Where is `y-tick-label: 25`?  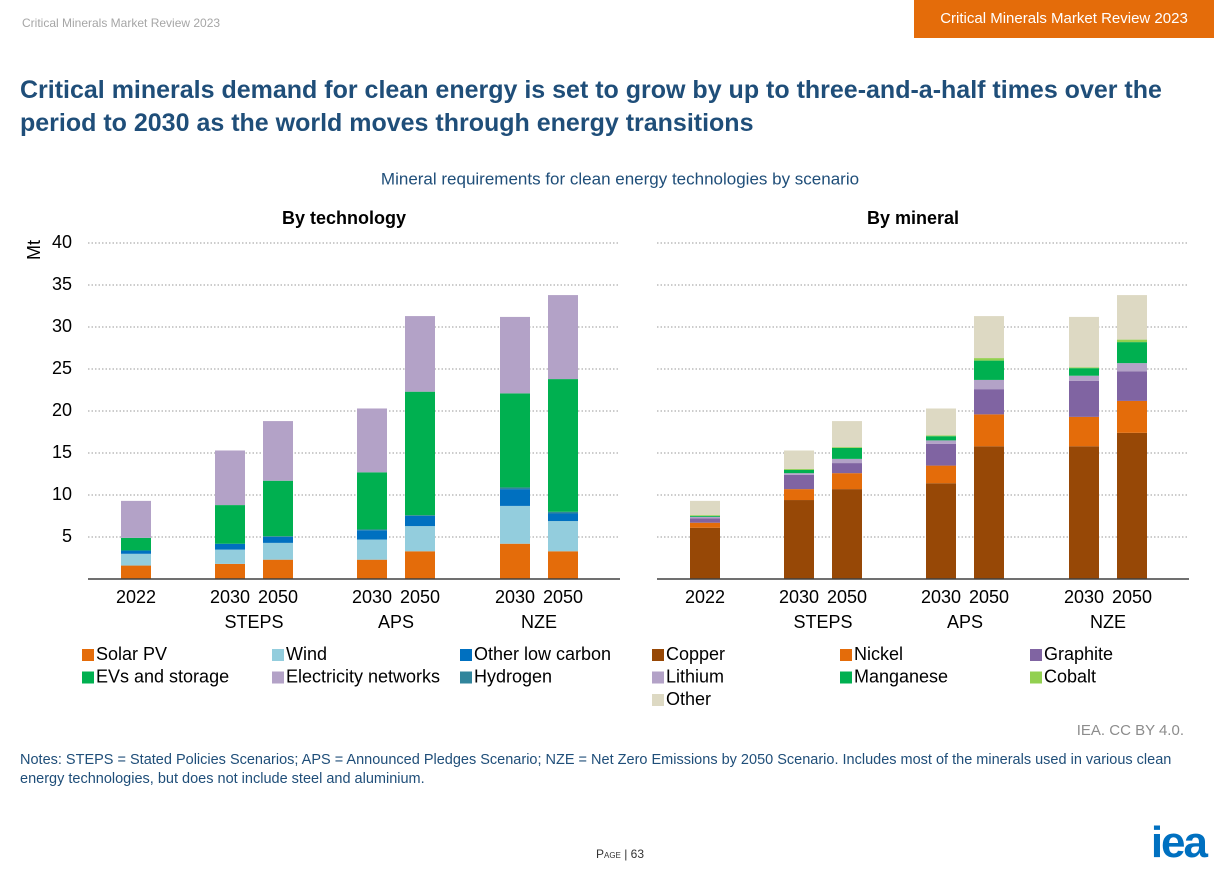 y-tick-label: 25 is located at coordinates (62, 368).